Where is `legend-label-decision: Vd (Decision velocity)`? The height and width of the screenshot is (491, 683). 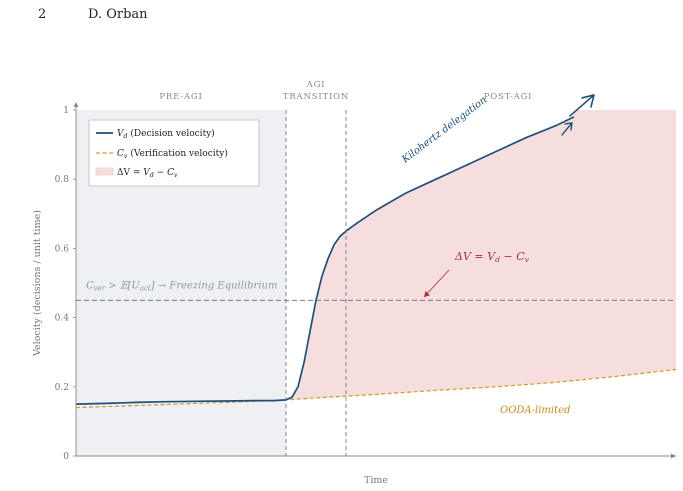 legend-label-decision: Vd (Decision velocity) is located at coordinates (166, 134).